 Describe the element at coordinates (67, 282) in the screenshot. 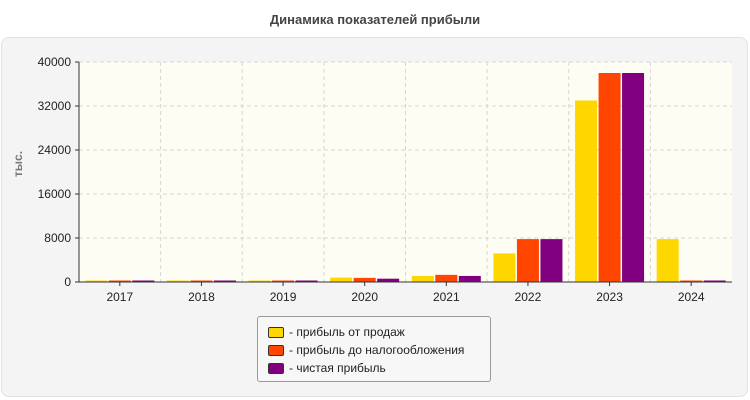

I see `y-tick-label: 0` at that location.